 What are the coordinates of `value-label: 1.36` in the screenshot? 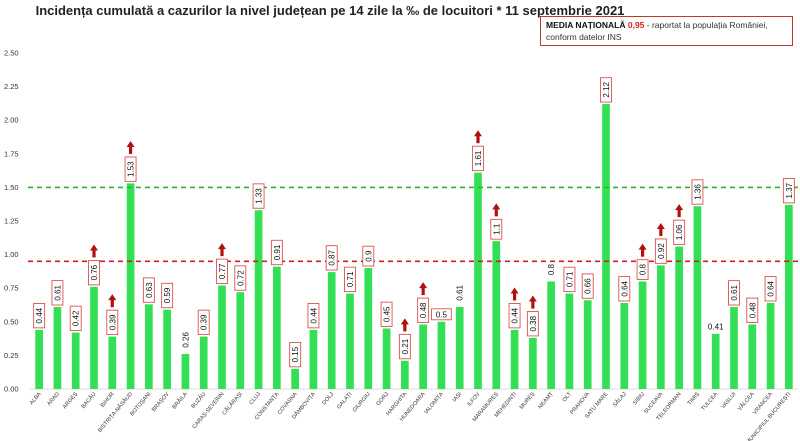 It's located at (697, 192).